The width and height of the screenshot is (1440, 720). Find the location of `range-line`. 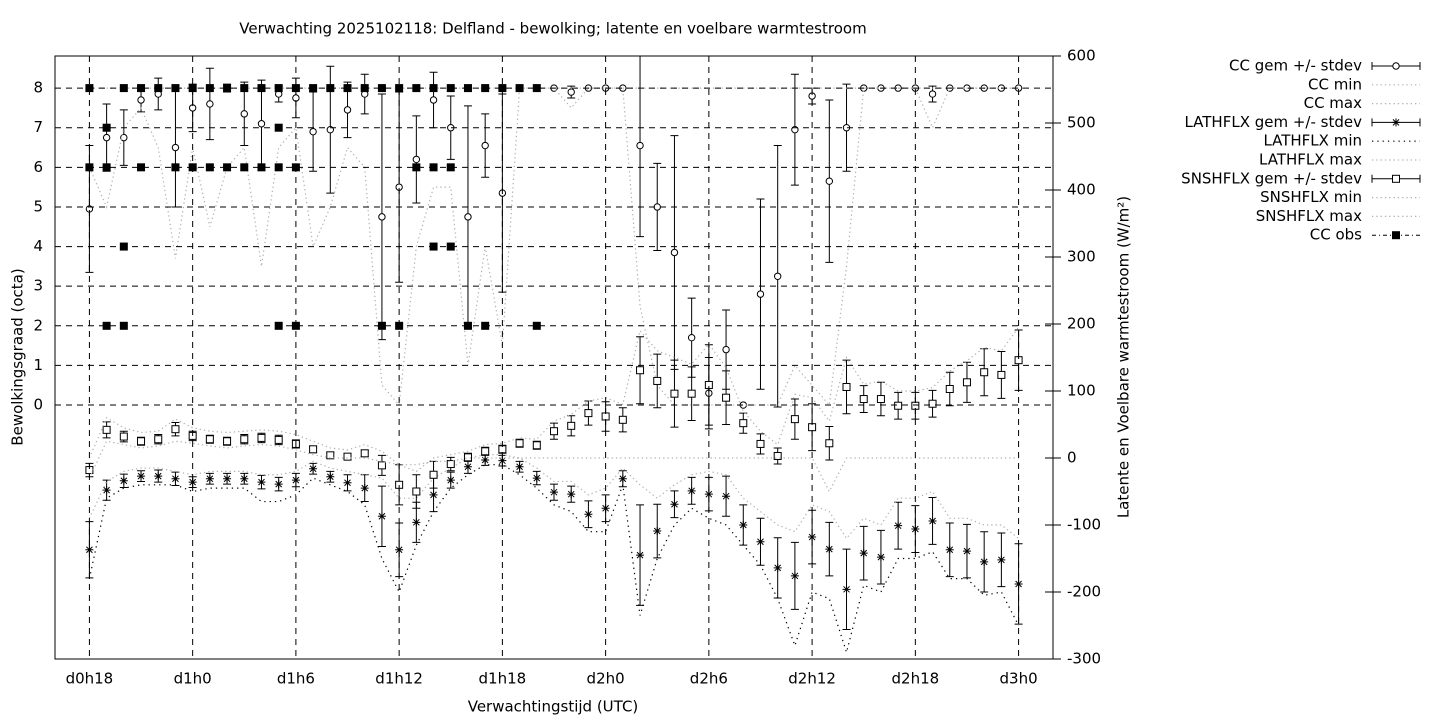

range-line is located at coordinates (553, 497).